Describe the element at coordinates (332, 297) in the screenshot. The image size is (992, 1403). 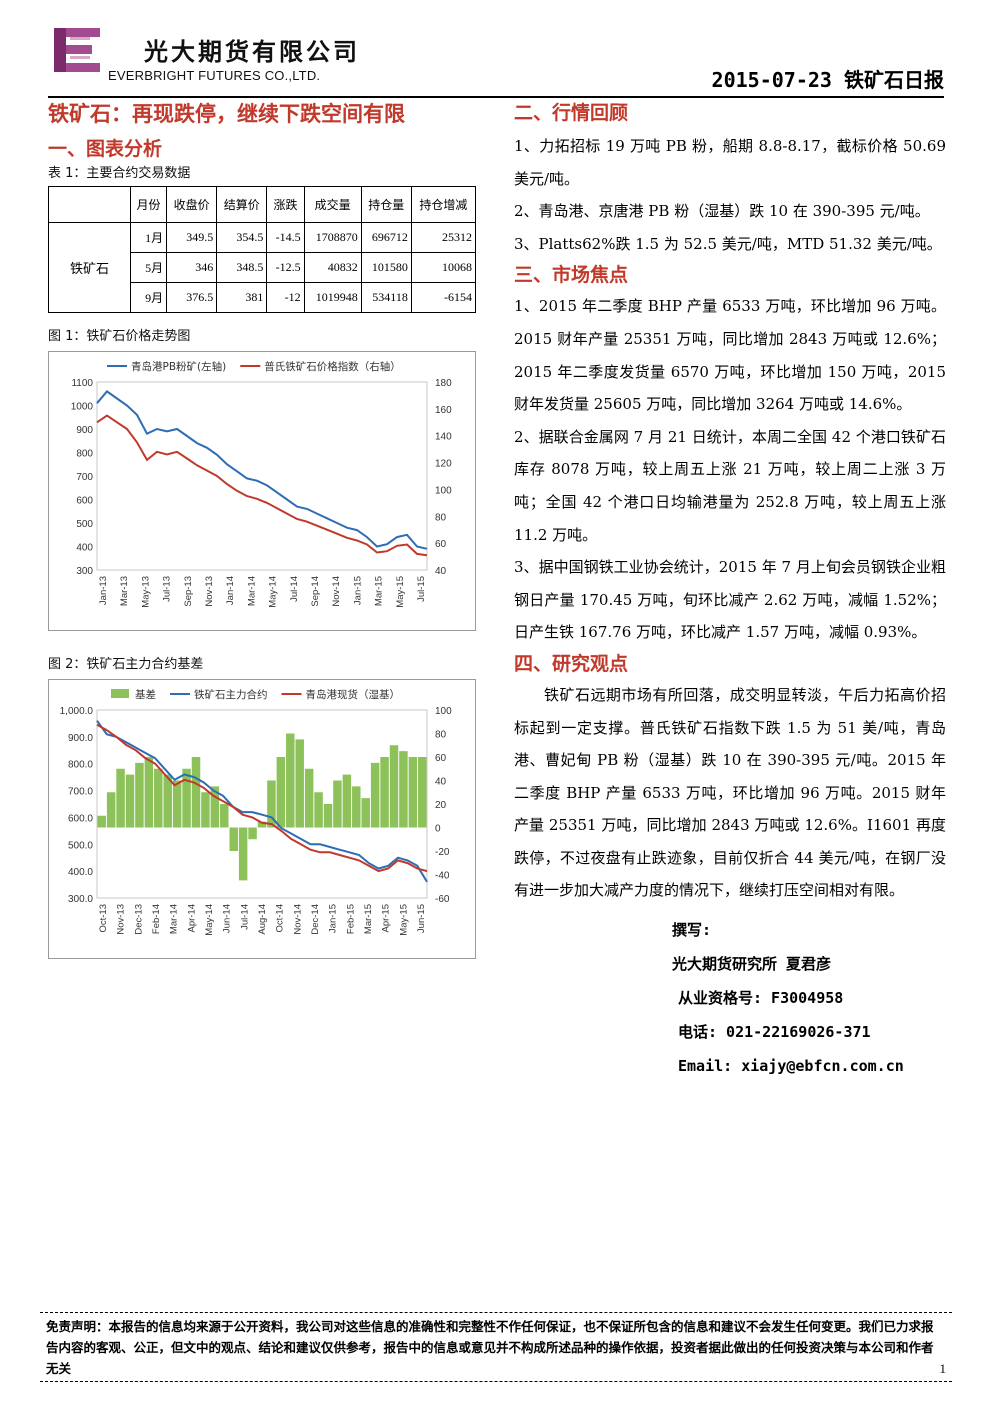
I see `table-cell: 1019948` at that location.